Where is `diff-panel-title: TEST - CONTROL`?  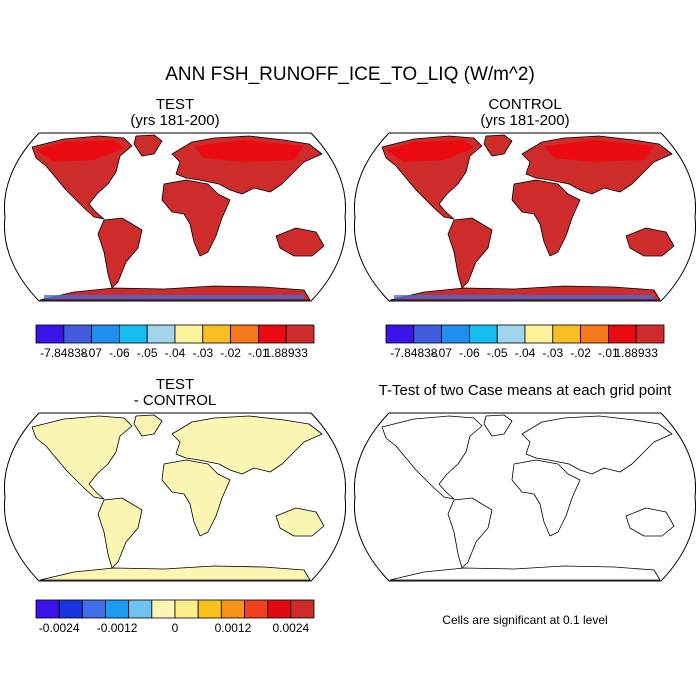 diff-panel-title: TEST - CONTROL is located at coordinates (175, 393).